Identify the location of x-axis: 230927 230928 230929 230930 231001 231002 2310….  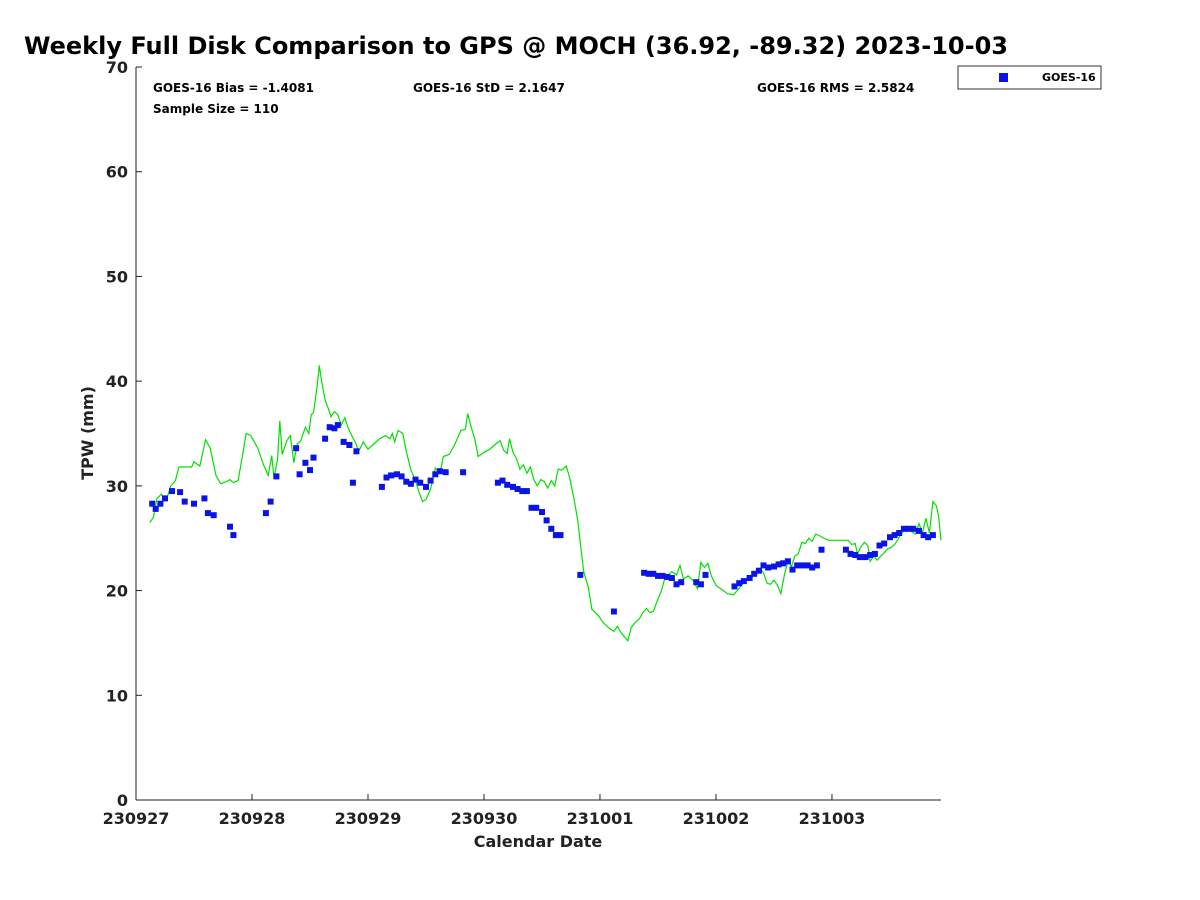
(484, 811).